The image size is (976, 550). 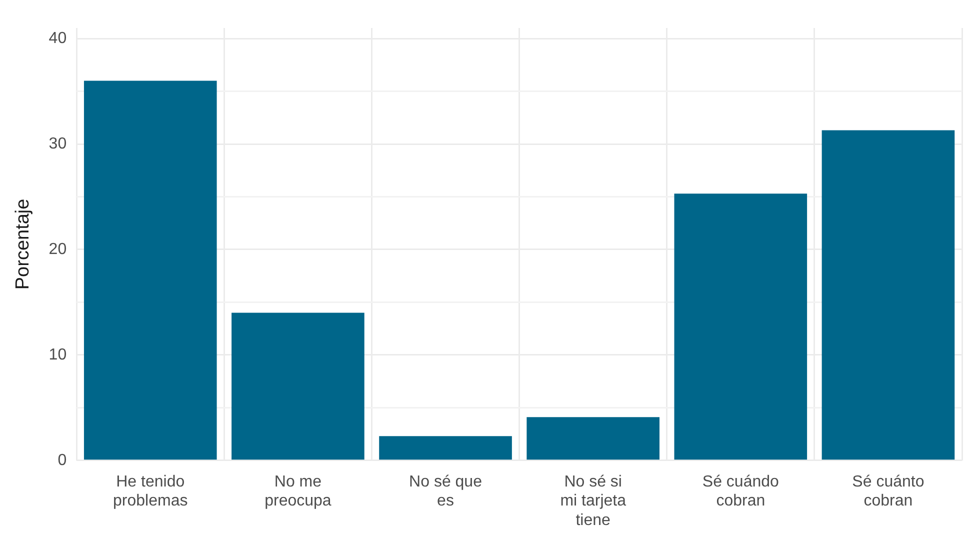 What do you see at coordinates (150, 491) in the screenshot?
I see `x-tick-label: He tenido problemas` at bounding box center [150, 491].